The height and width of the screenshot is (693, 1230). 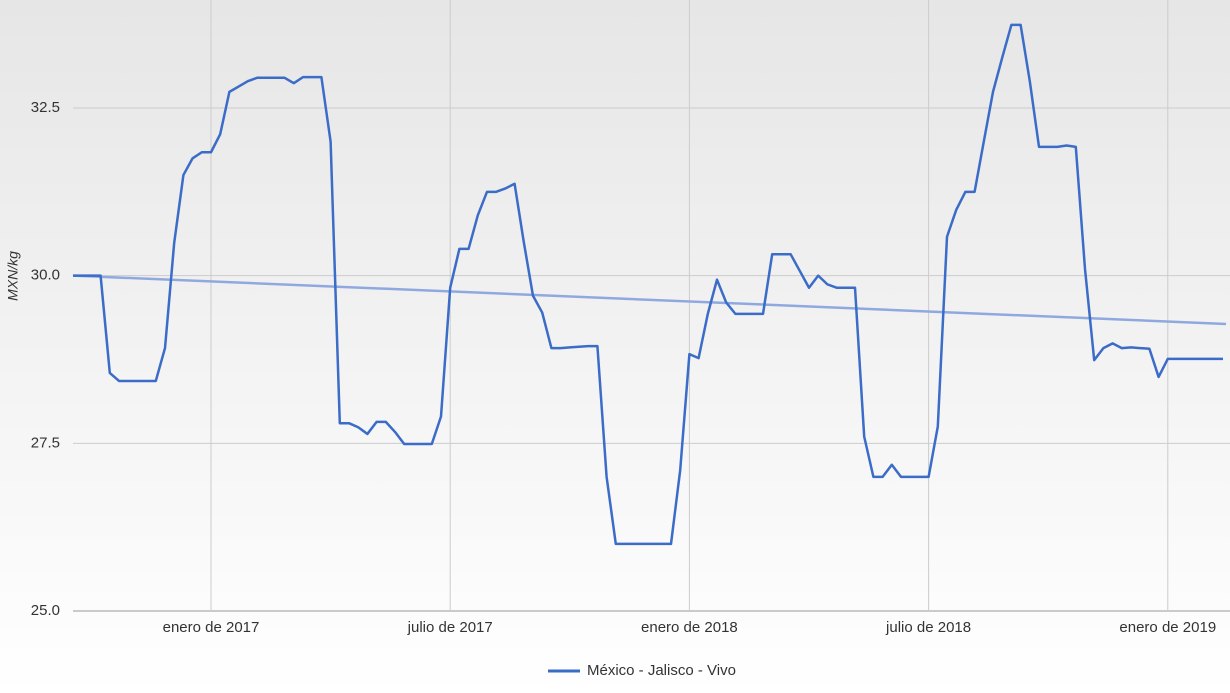 I want to click on y-tick-label: 25.0, so click(x=45, y=610).